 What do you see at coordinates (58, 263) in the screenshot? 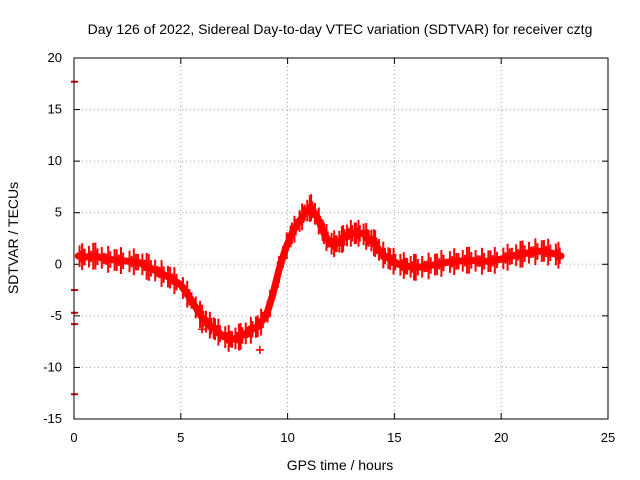
I see `y-tick-label: 0` at bounding box center [58, 263].